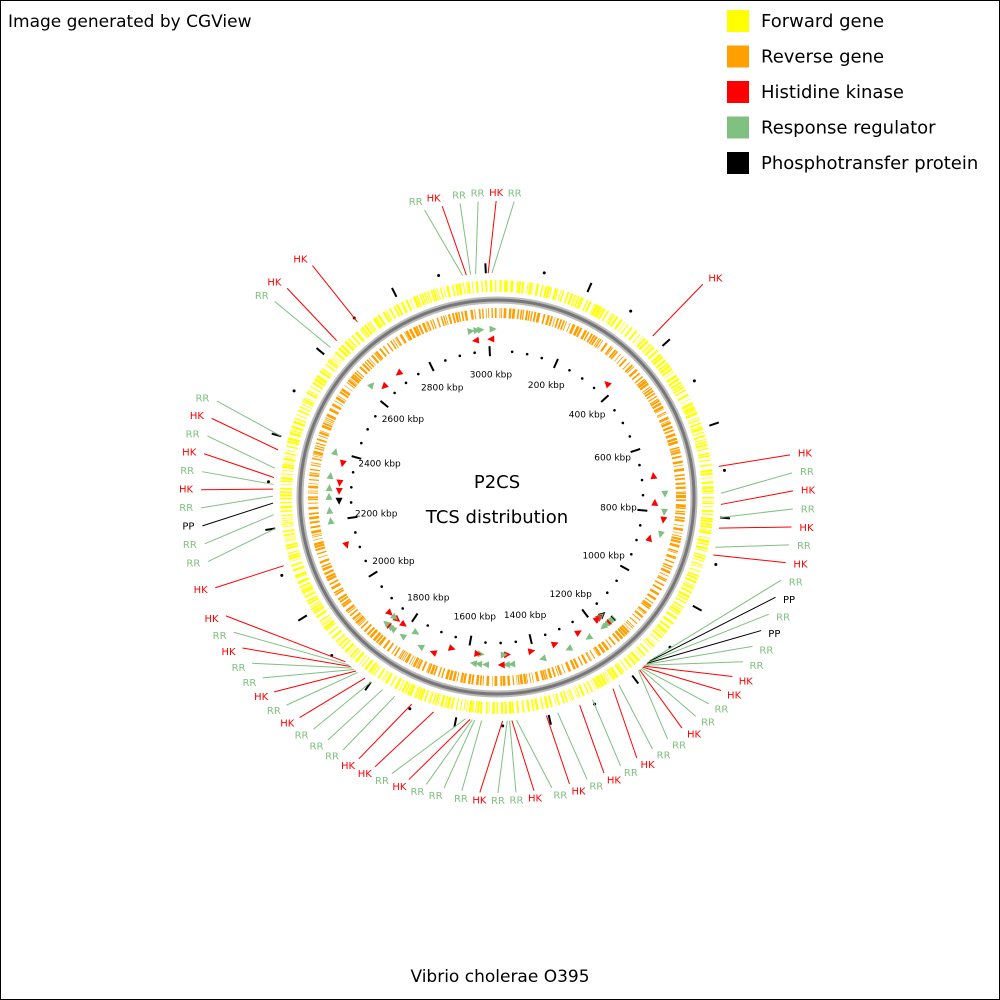 This screenshot has height=1000, width=1000. Describe the element at coordinates (570, 595) in the screenshot. I see `ruler-label: 1200 kbp` at that location.